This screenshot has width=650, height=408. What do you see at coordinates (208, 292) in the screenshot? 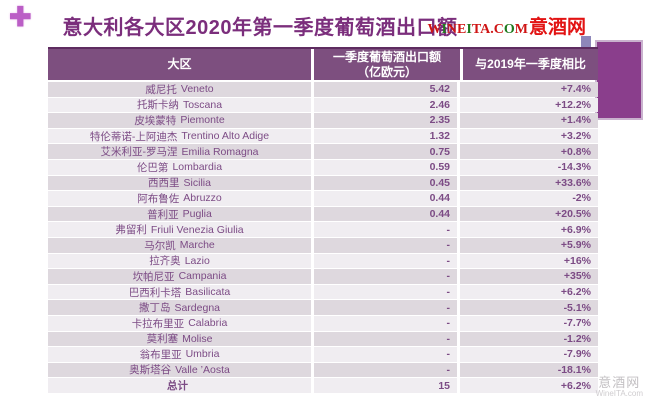
I see `region-name-en: Basilicata` at bounding box center [208, 292].